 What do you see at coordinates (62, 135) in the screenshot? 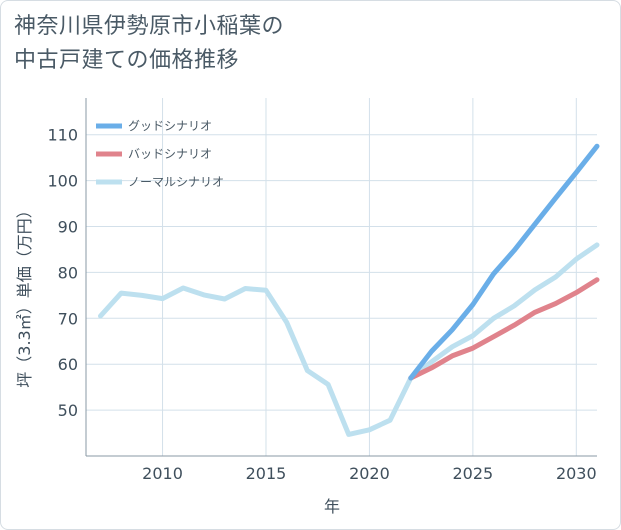
I see `y-tick-label-110: 110` at bounding box center [62, 135].